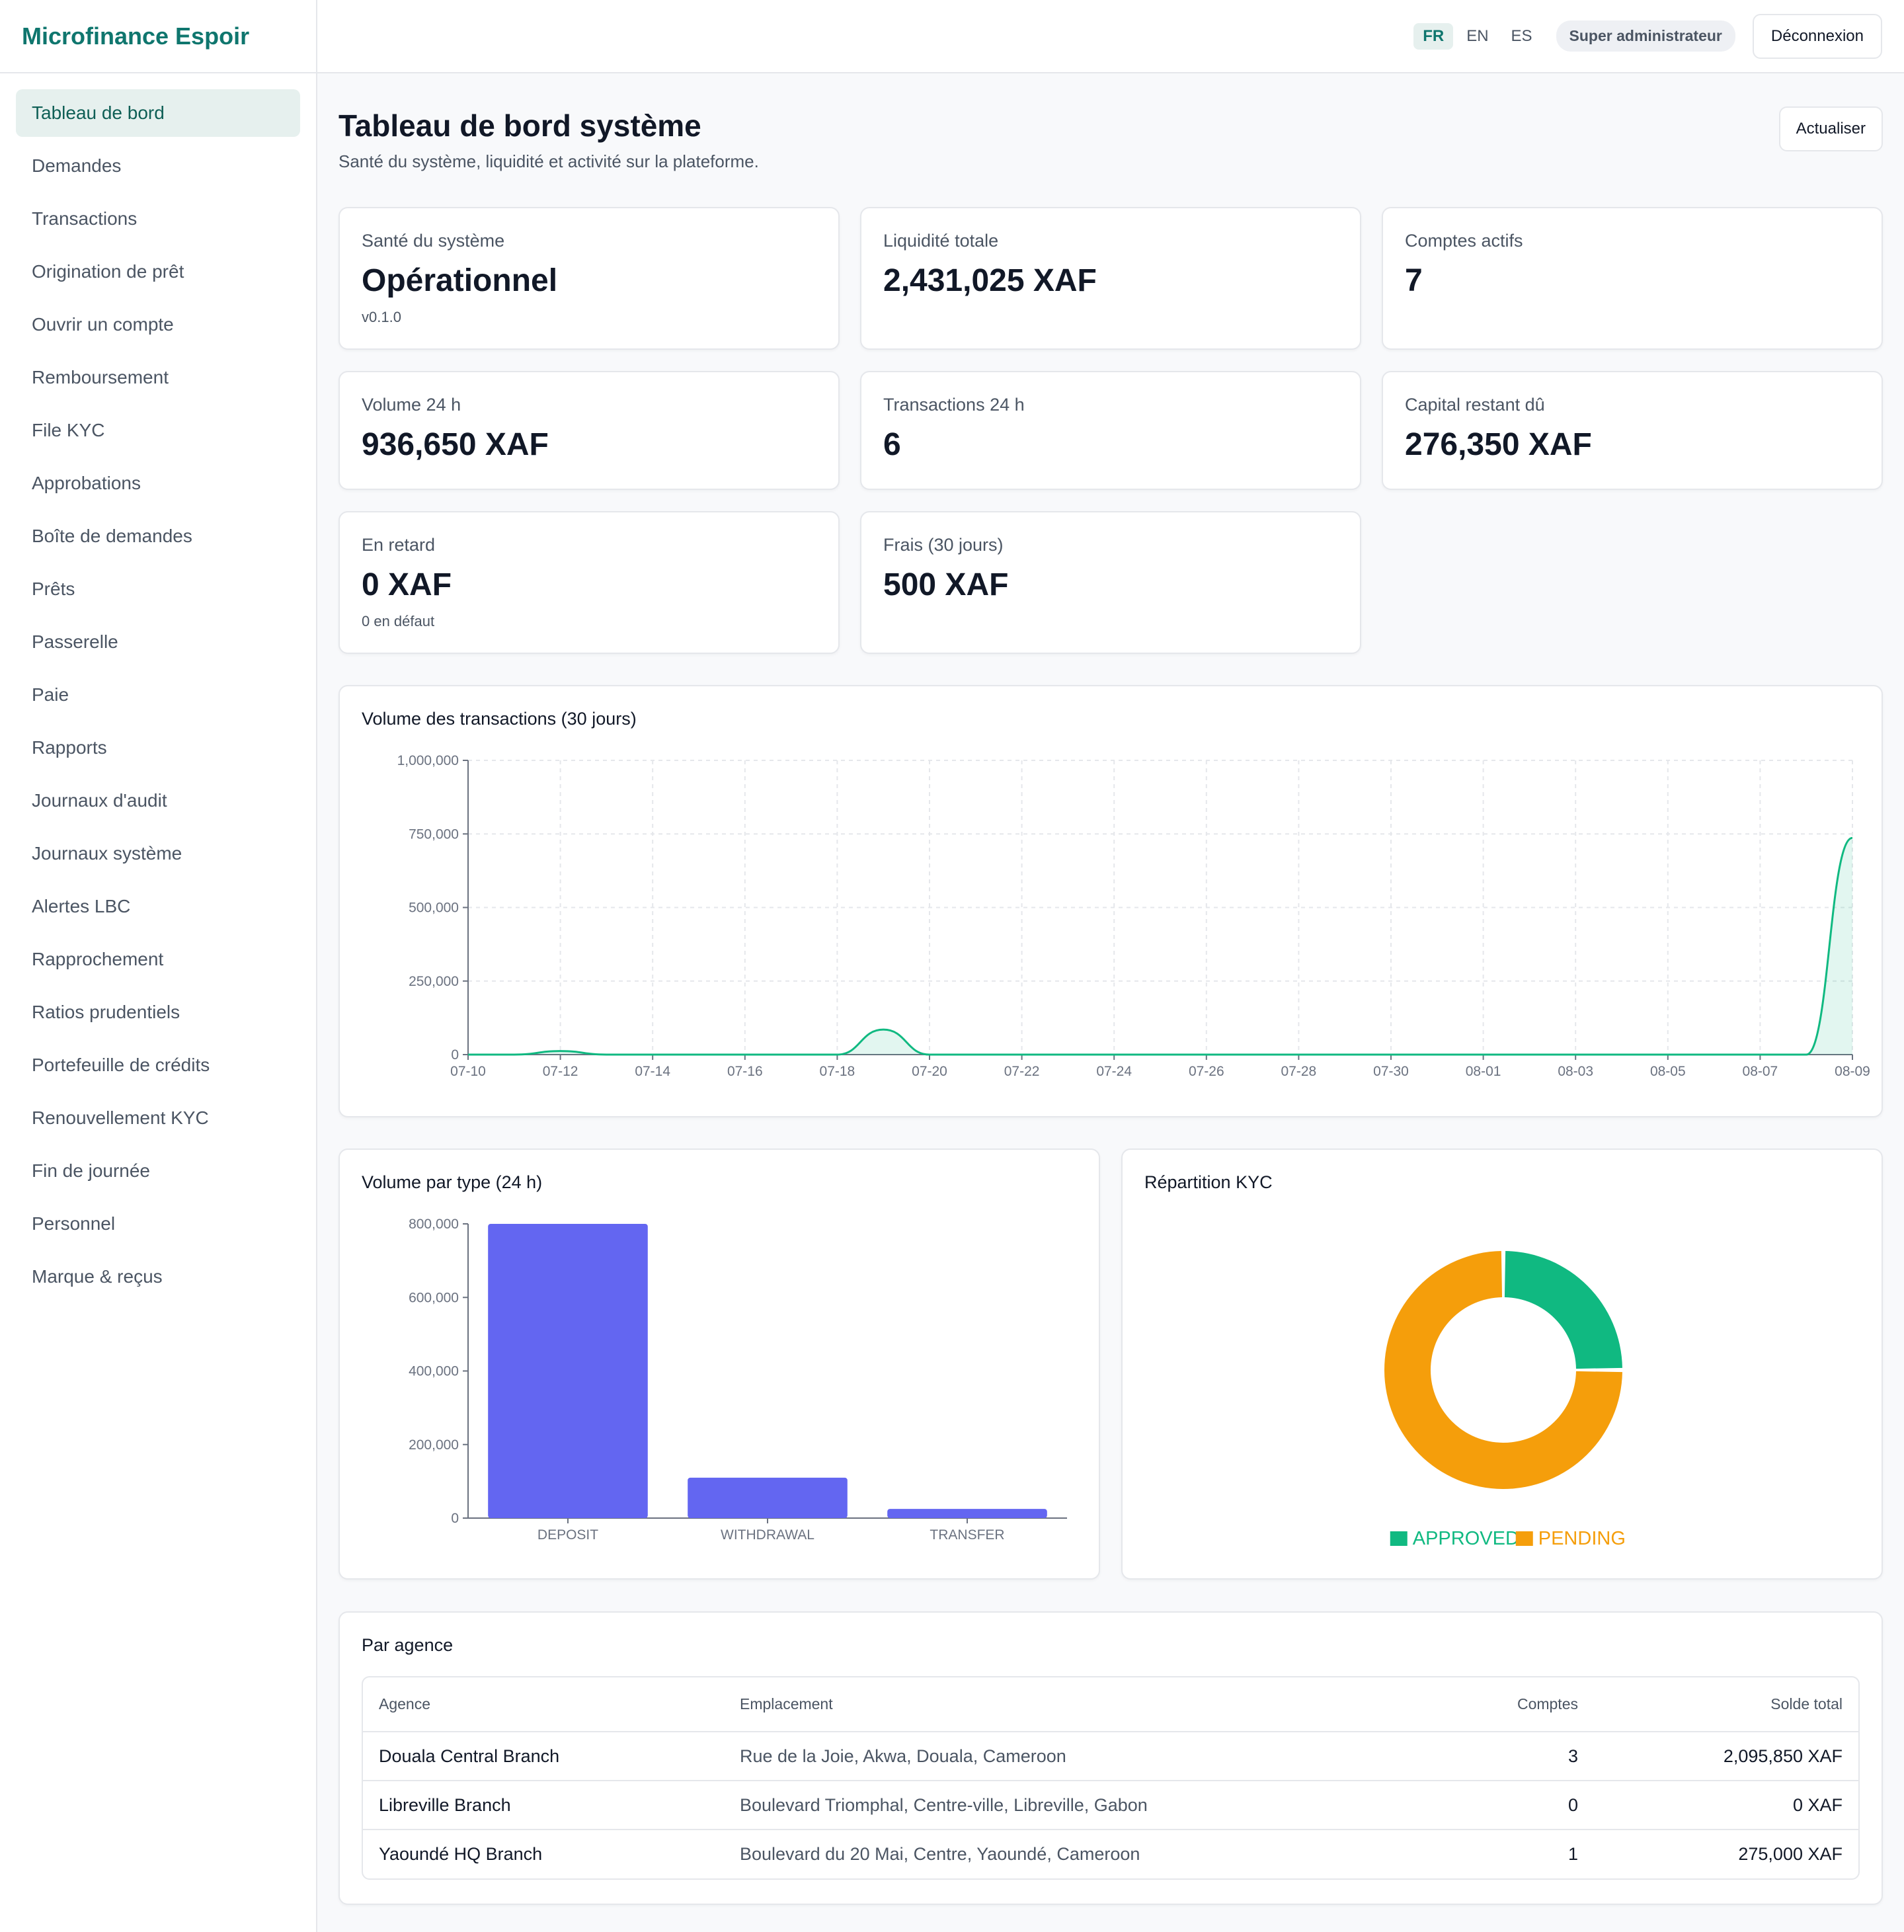  What do you see at coordinates (568, 1371) in the screenshot?
I see `bar-deposit` at bounding box center [568, 1371].